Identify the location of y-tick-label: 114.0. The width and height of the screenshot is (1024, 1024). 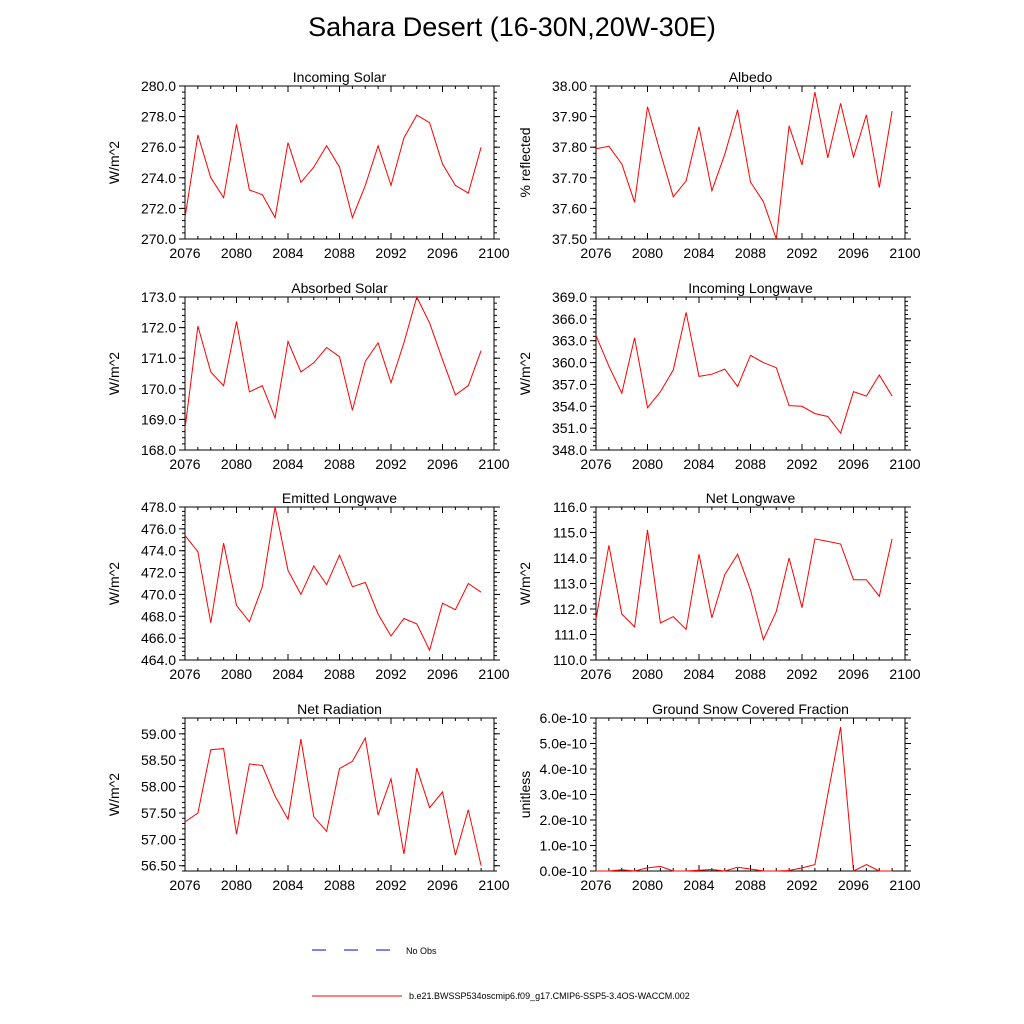
(570, 558).